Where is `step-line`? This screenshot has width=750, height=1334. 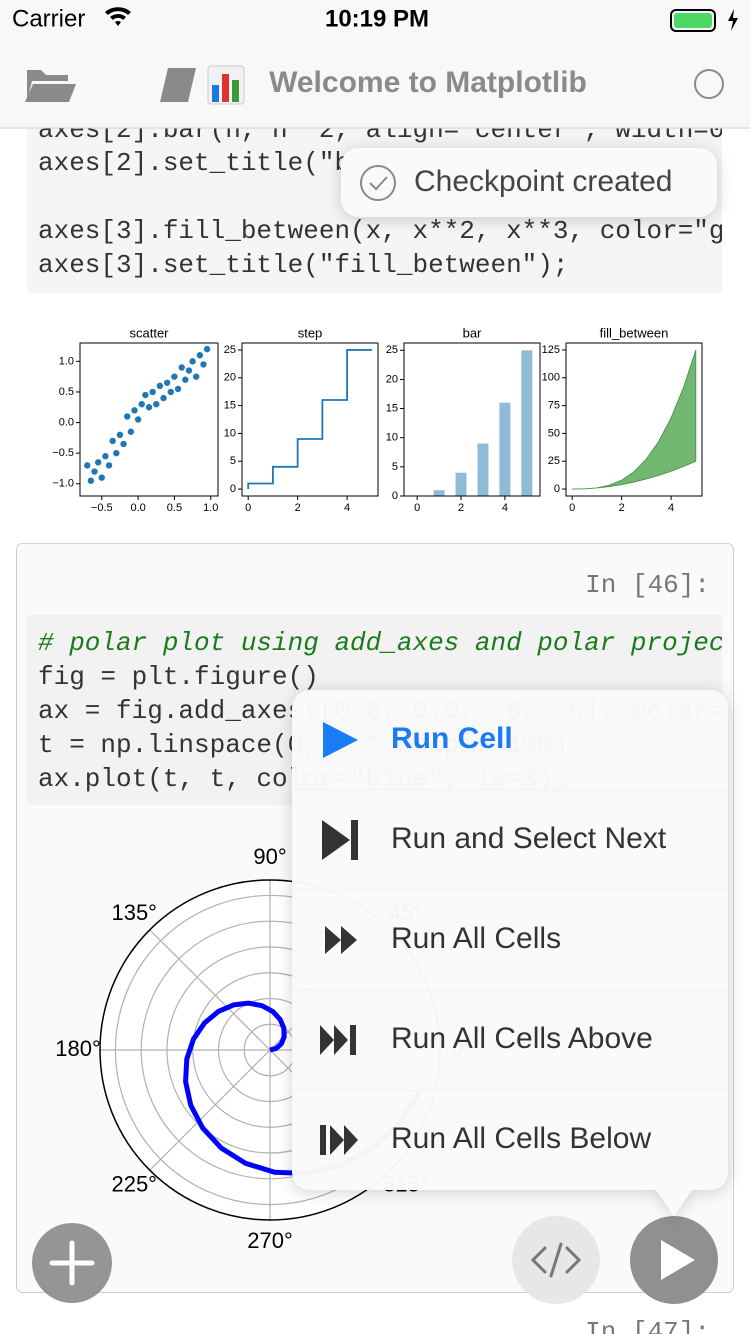 step-line is located at coordinates (309, 419).